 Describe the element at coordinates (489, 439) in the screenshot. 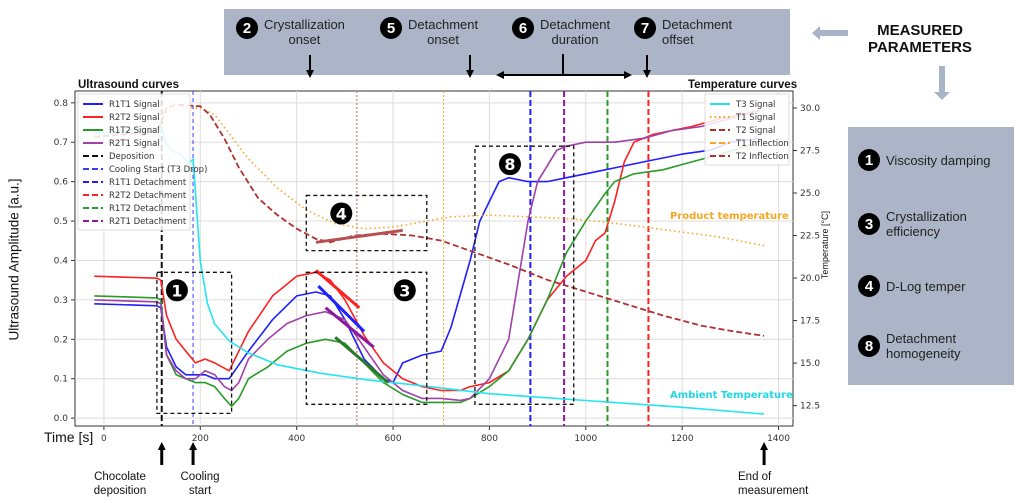

I see `x-tick-label: 800` at that location.